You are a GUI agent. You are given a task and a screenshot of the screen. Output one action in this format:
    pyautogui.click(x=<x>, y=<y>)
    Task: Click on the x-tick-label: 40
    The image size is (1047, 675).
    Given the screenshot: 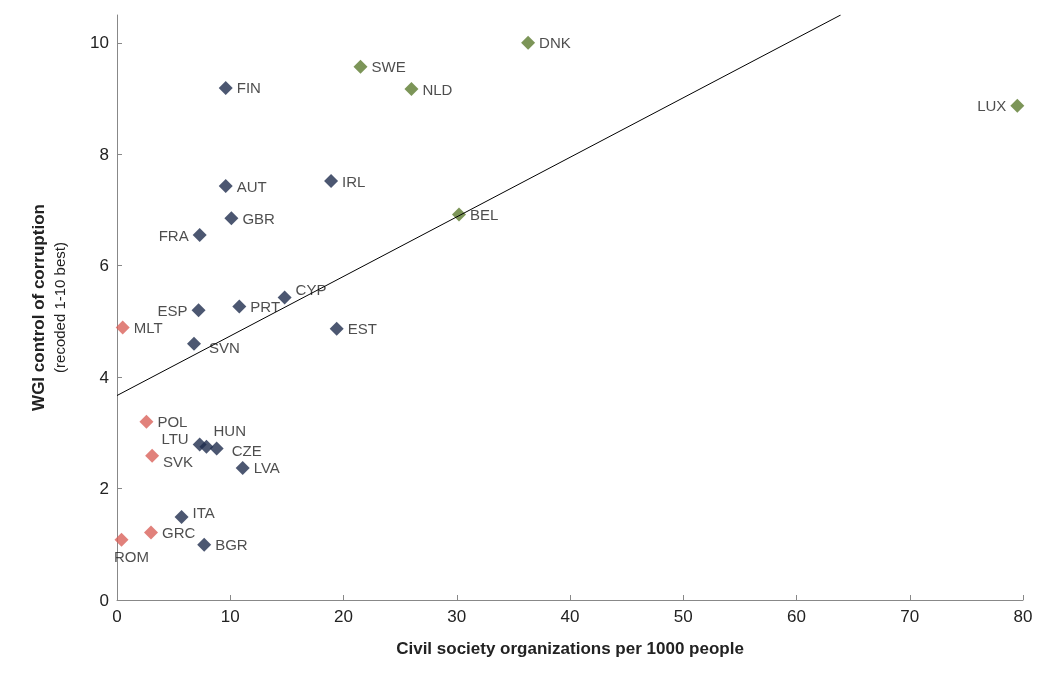 What is the action you would take?
    pyautogui.click(x=570, y=616)
    